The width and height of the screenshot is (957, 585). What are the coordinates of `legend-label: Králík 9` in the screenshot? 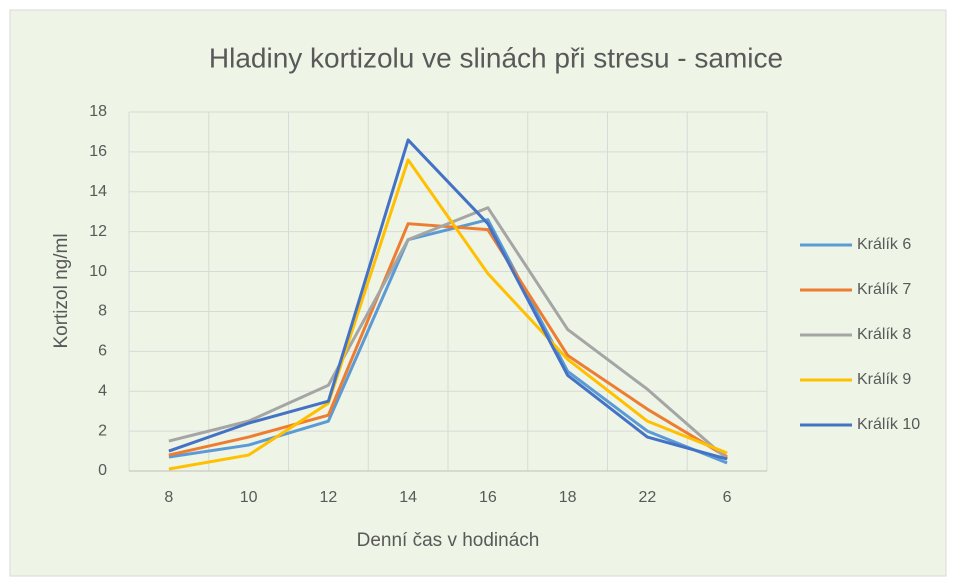 It's located at (884, 379).